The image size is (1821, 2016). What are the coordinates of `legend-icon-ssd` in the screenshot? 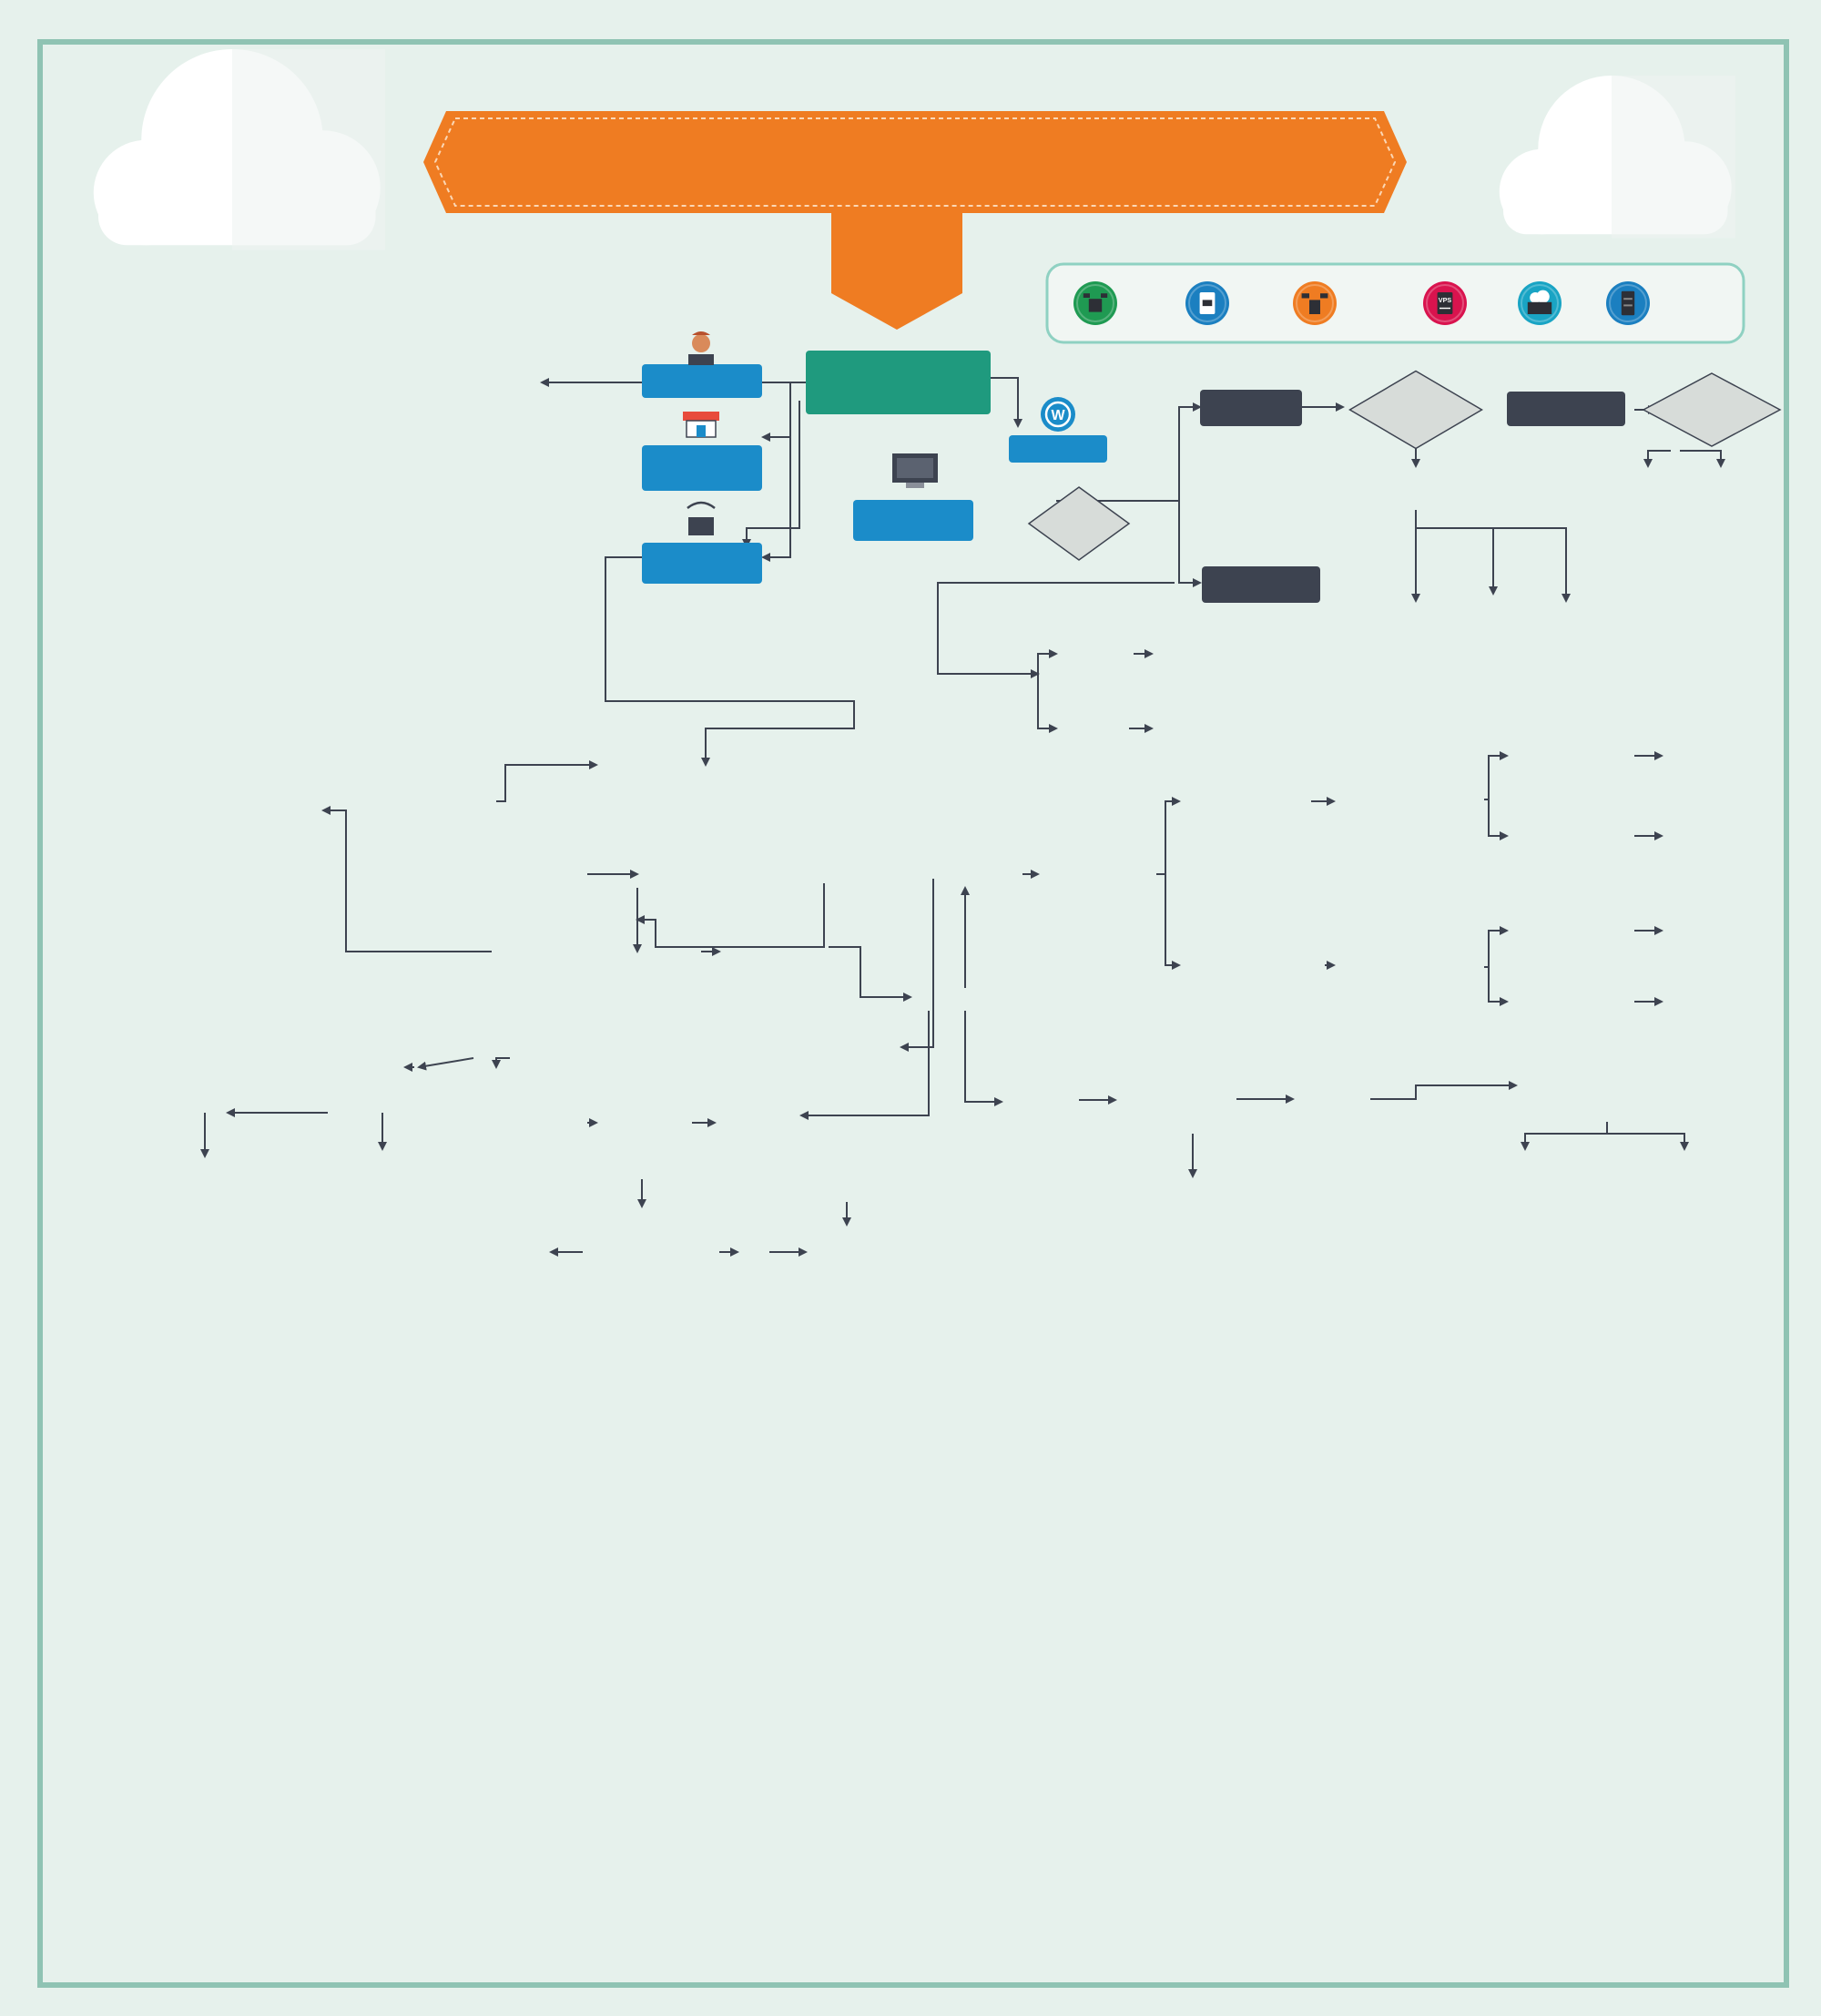 It's located at (1207, 303).